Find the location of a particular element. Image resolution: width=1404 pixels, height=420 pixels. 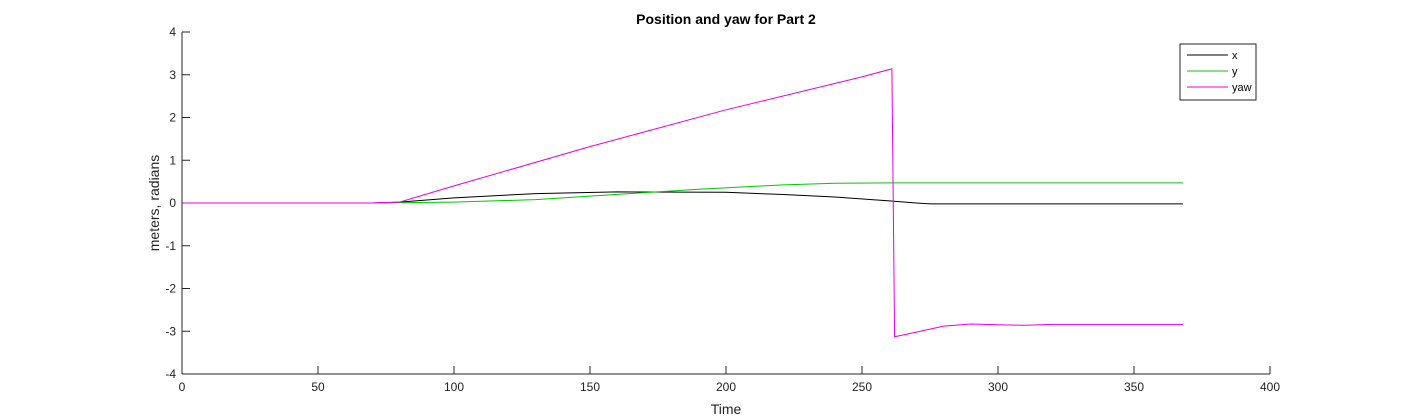

x-axis-label: Time is located at coordinates (726, 409).